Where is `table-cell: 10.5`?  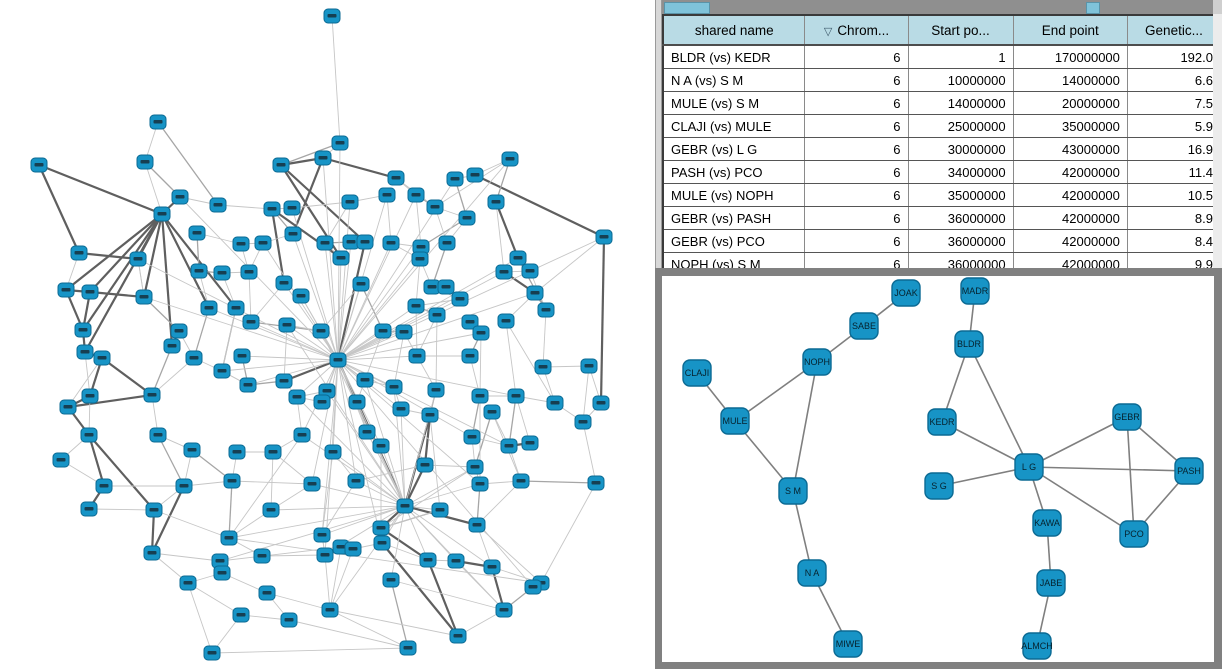
table-cell: 10.5 is located at coordinates (1173, 195).